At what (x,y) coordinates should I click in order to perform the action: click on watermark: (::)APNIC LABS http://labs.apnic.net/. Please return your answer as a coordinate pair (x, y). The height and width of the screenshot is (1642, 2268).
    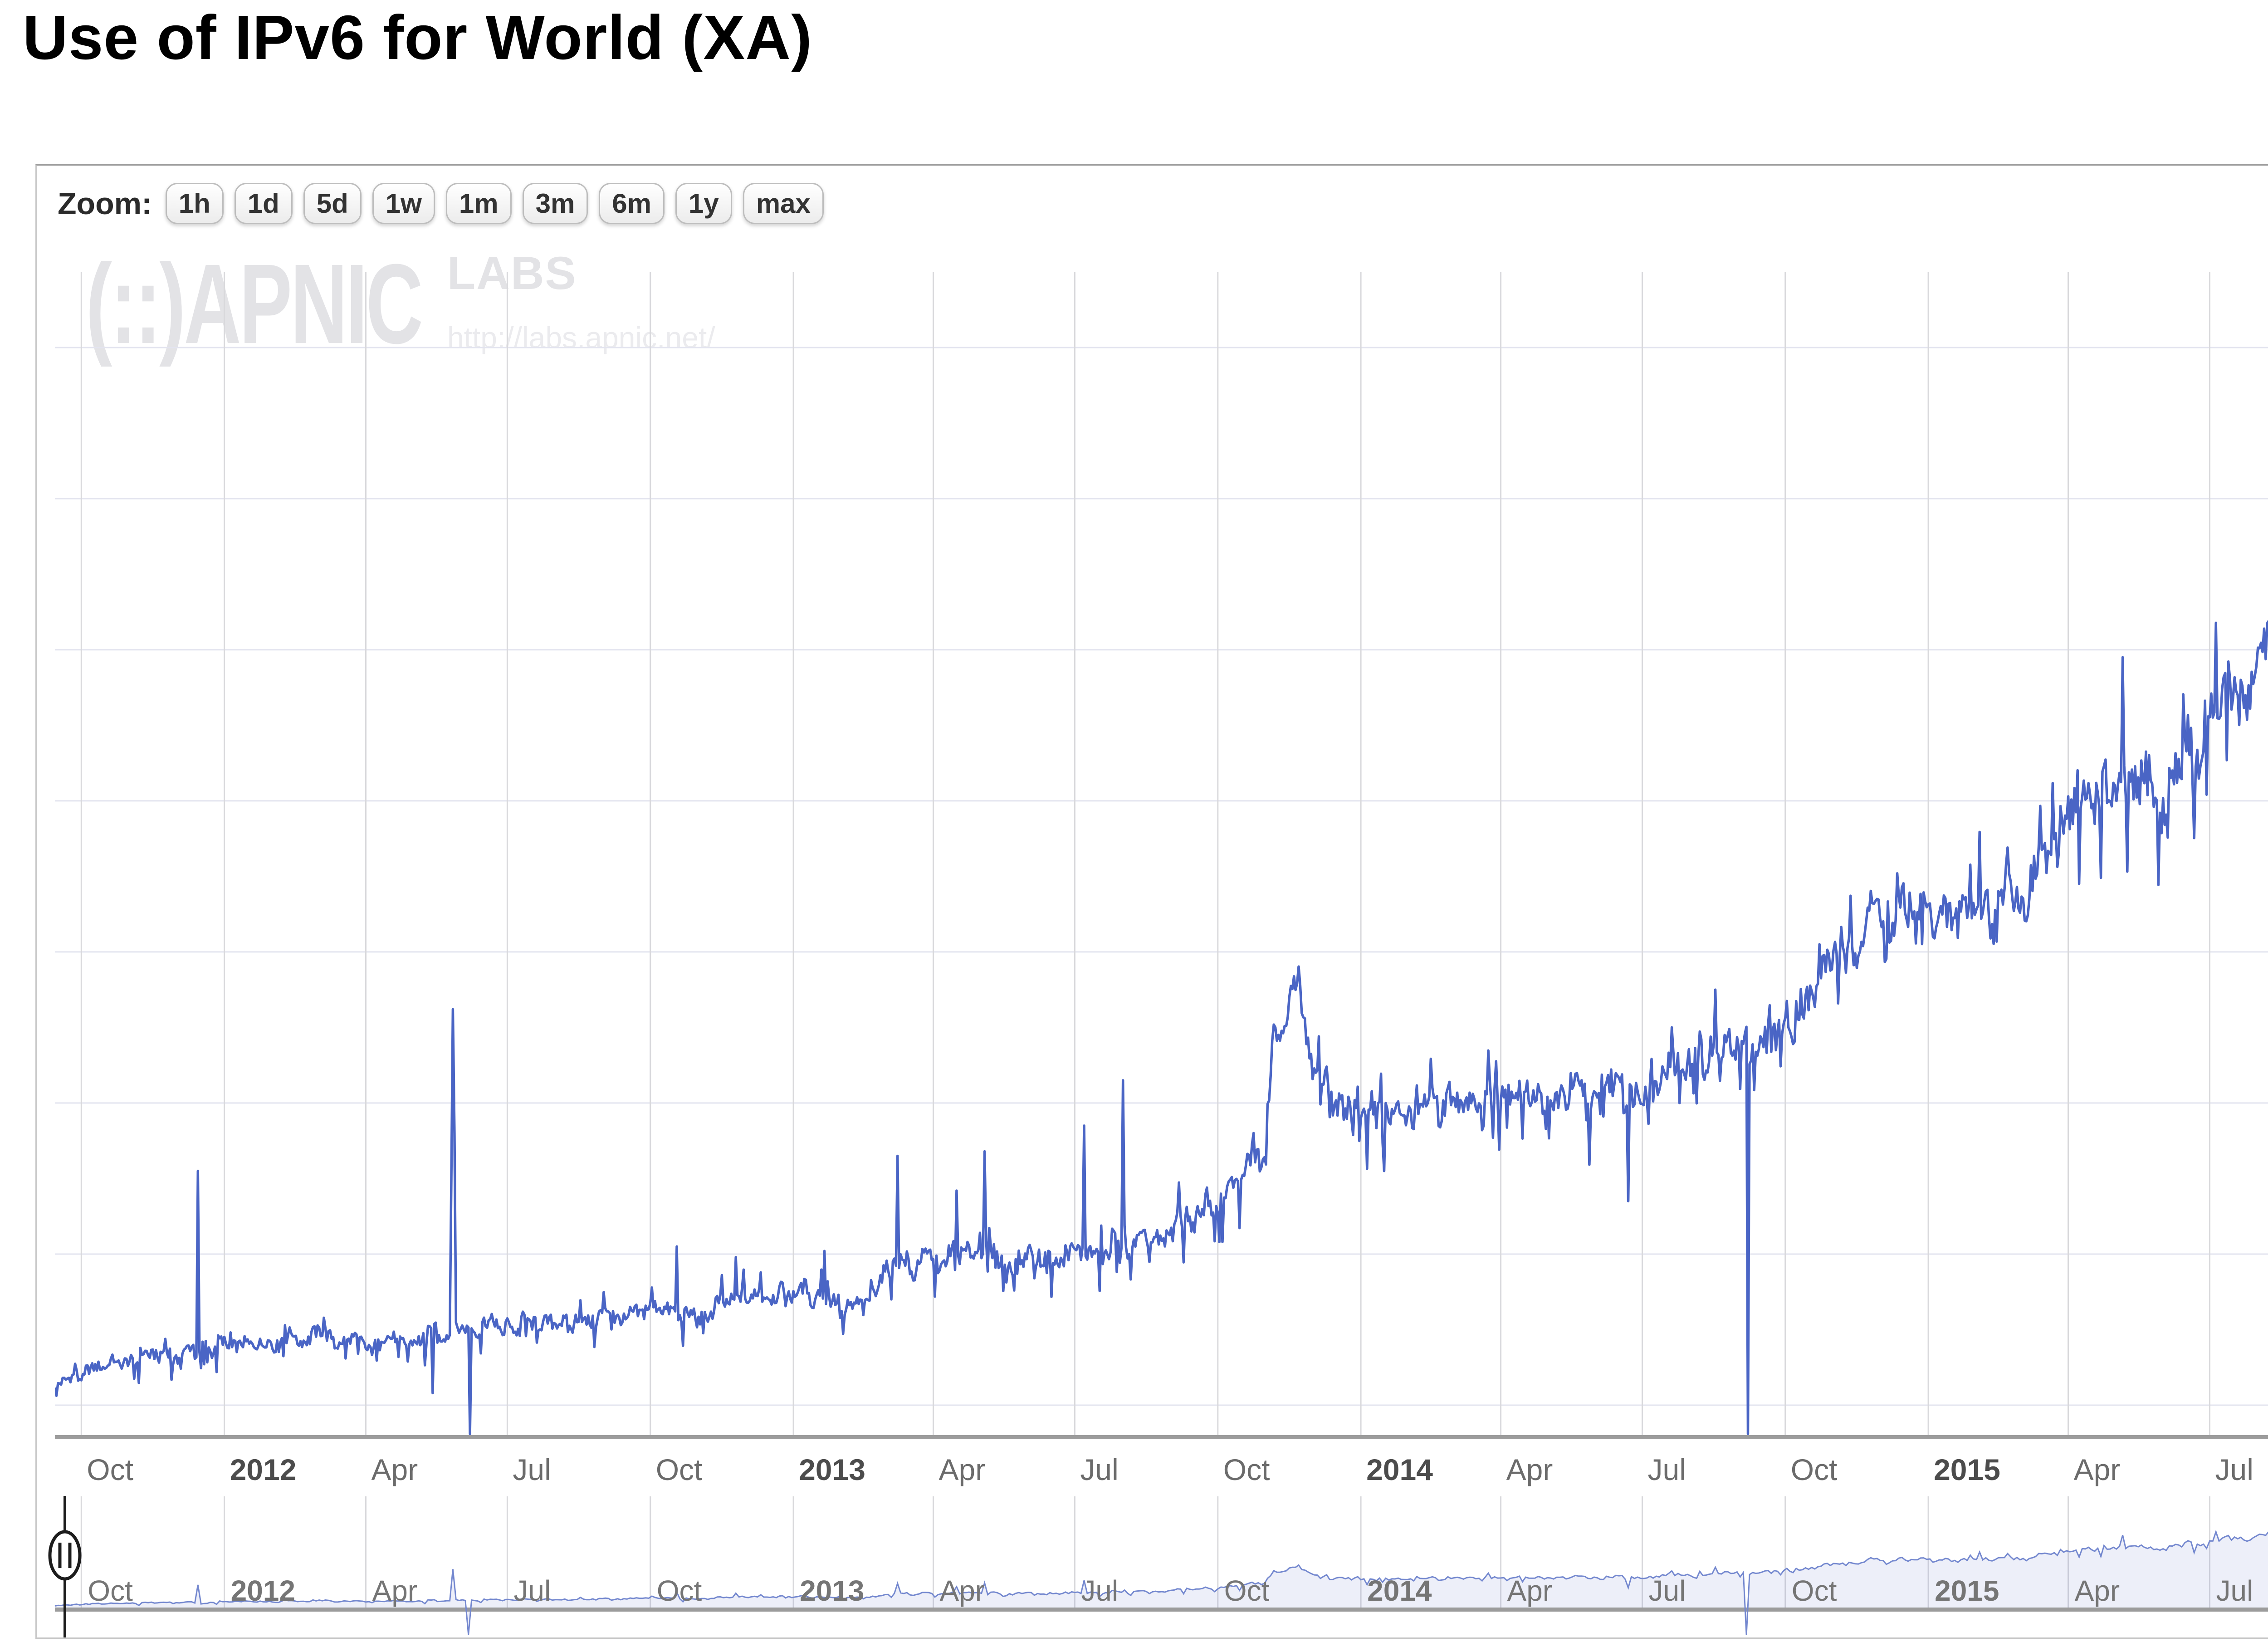
    Looking at the image, I should click on (401, 304).